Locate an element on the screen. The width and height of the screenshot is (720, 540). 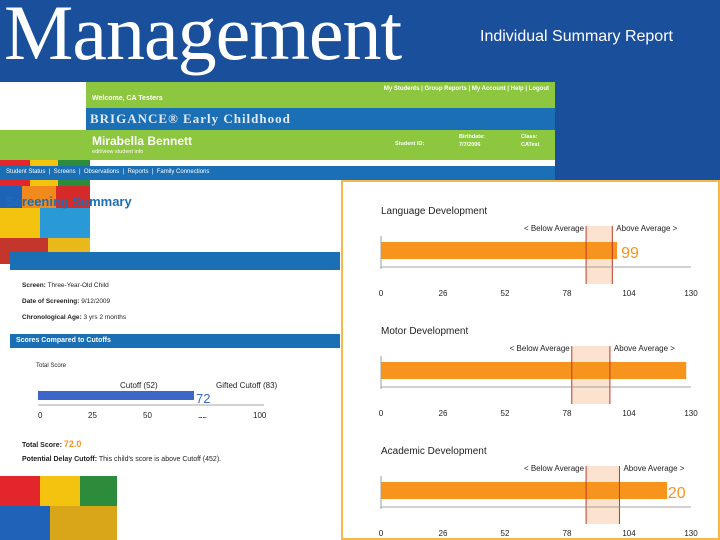
slide-header: Management Individual Summary Report is located at coordinates (360, 39).